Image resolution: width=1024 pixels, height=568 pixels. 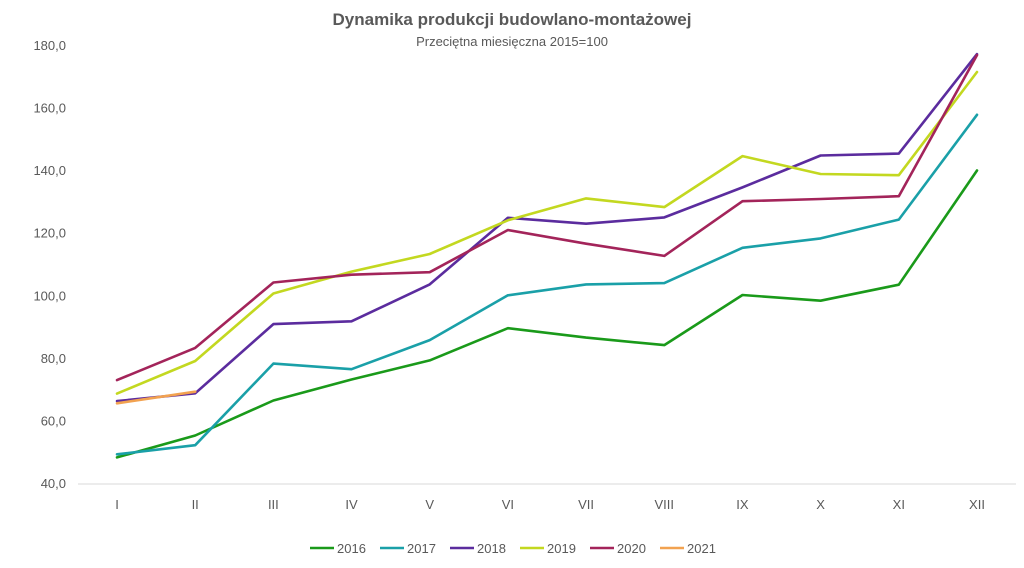 What do you see at coordinates (421, 548) in the screenshot?
I see `legend-label: 2017` at bounding box center [421, 548].